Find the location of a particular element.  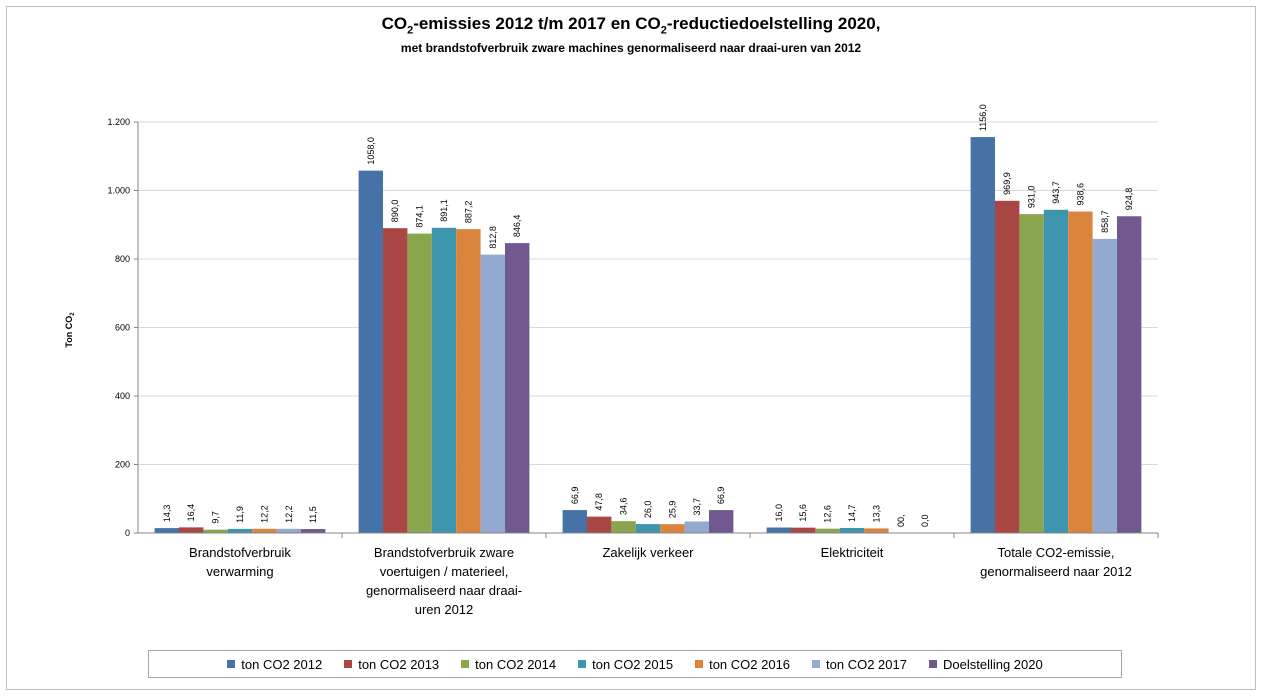

title-part: -emissies 2012 t/m 2017 en CO is located at coordinates (537, 23).